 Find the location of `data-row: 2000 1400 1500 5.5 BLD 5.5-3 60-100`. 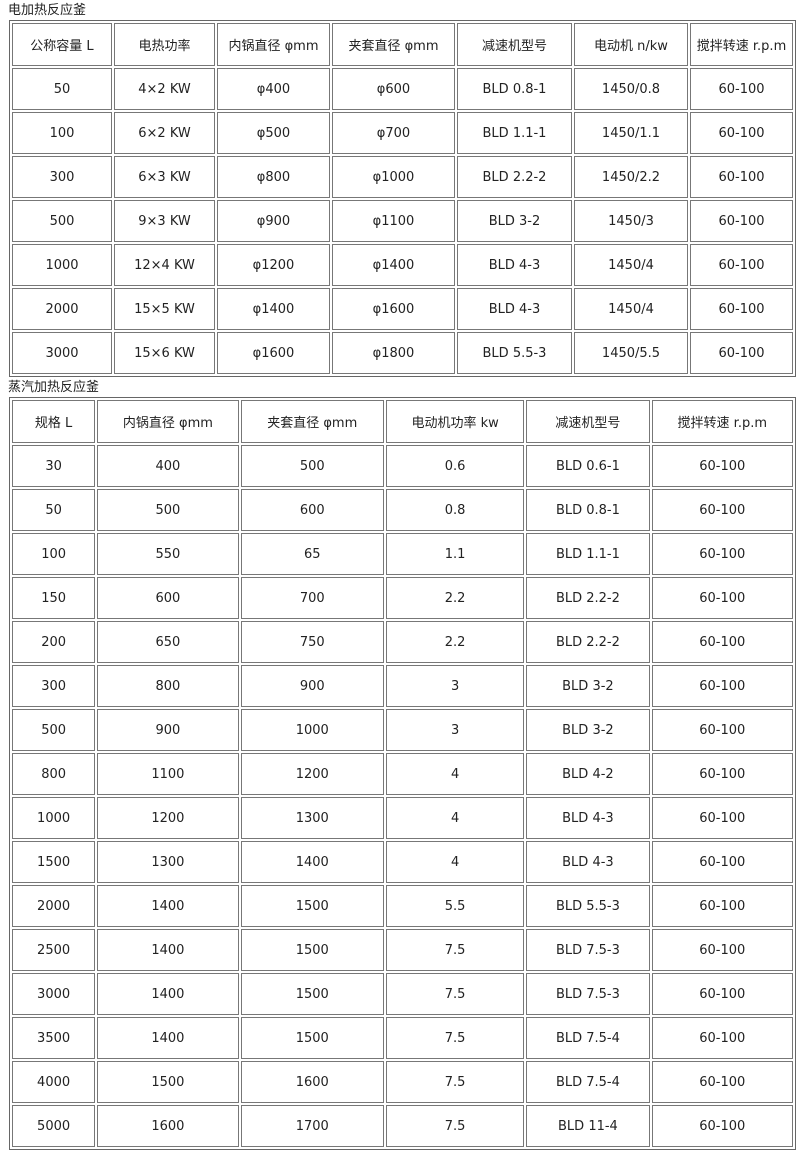

data-row: 2000 1400 1500 5.5 BLD 5.5-3 60-100 is located at coordinates (402, 906).